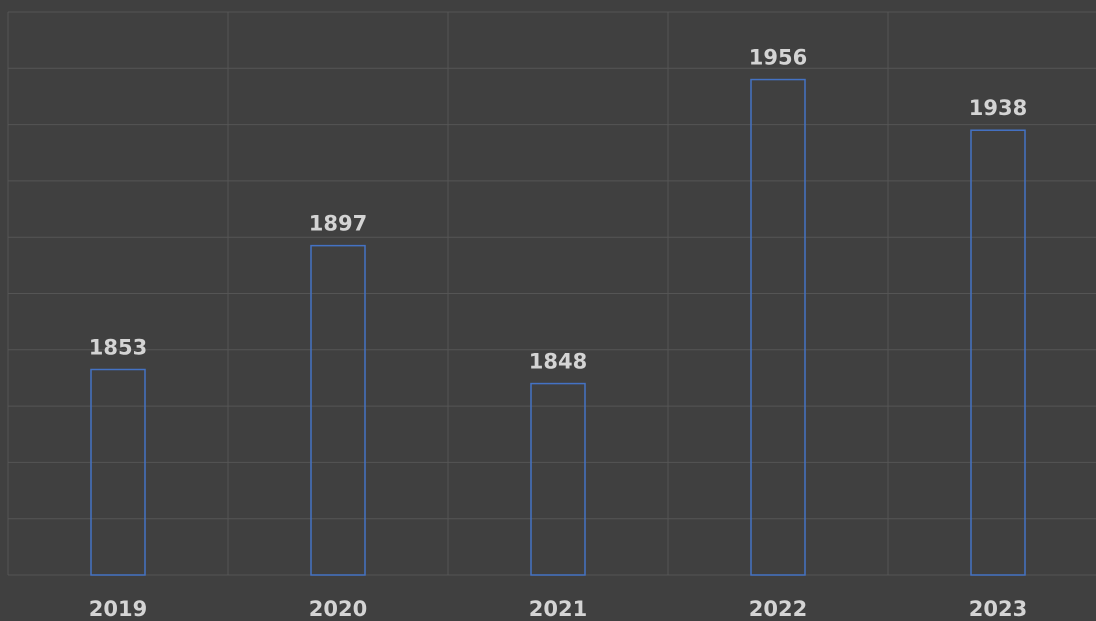  Describe the element at coordinates (998, 609) in the screenshot. I see `x-tick-label: 2023` at that location.